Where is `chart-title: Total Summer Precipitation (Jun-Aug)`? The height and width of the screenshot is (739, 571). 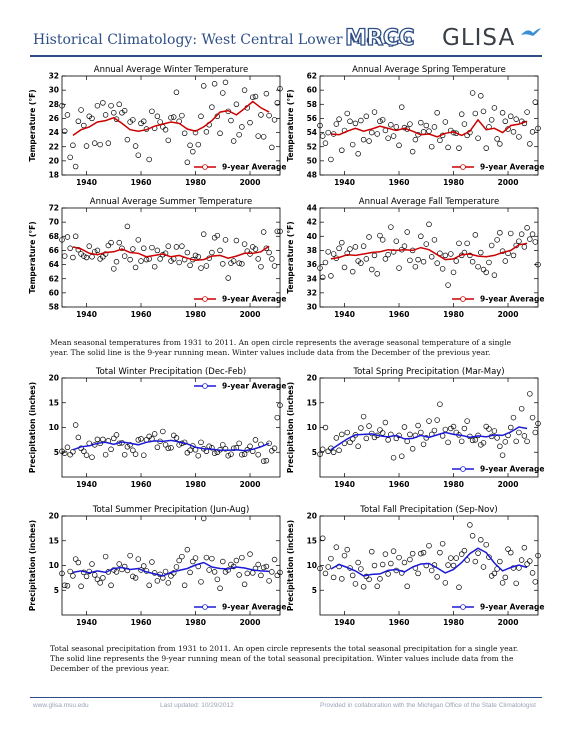 chart-title: Total Summer Precipitation (Jun-Aug) is located at coordinates (171, 510).